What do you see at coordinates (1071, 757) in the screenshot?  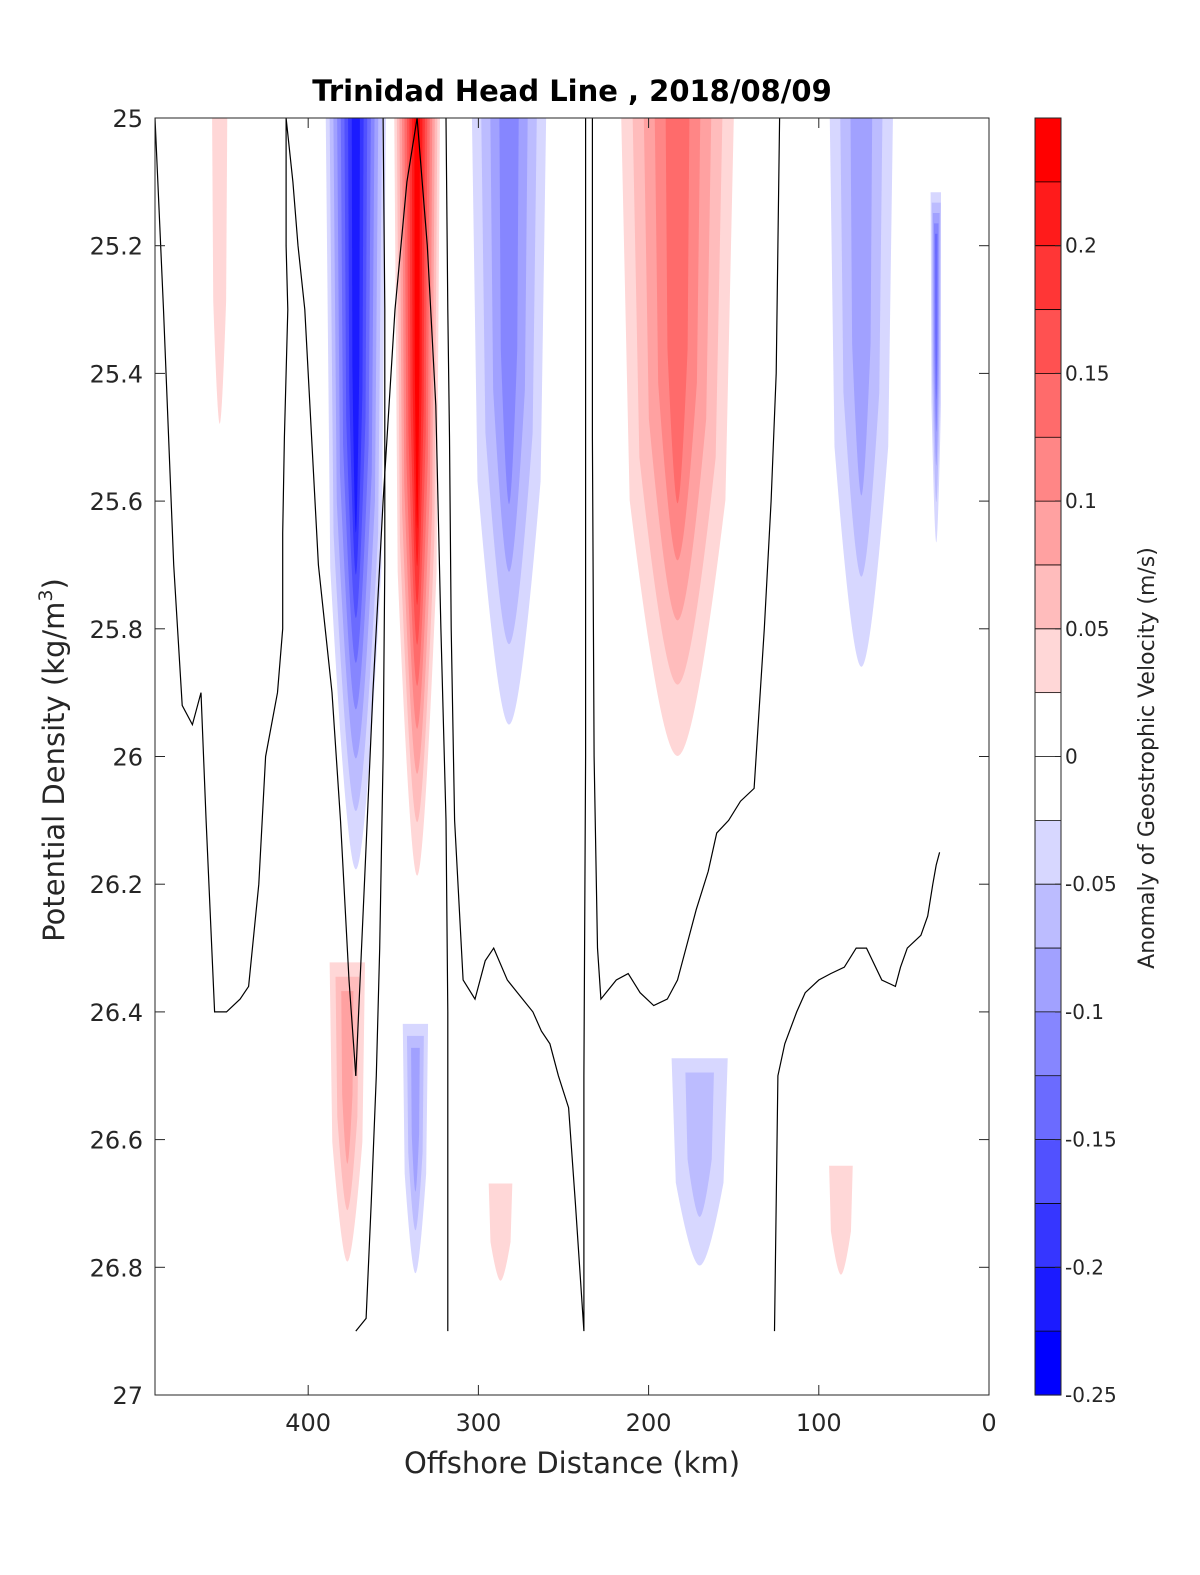 I see `colorbar-tick-label: 0` at bounding box center [1071, 757].